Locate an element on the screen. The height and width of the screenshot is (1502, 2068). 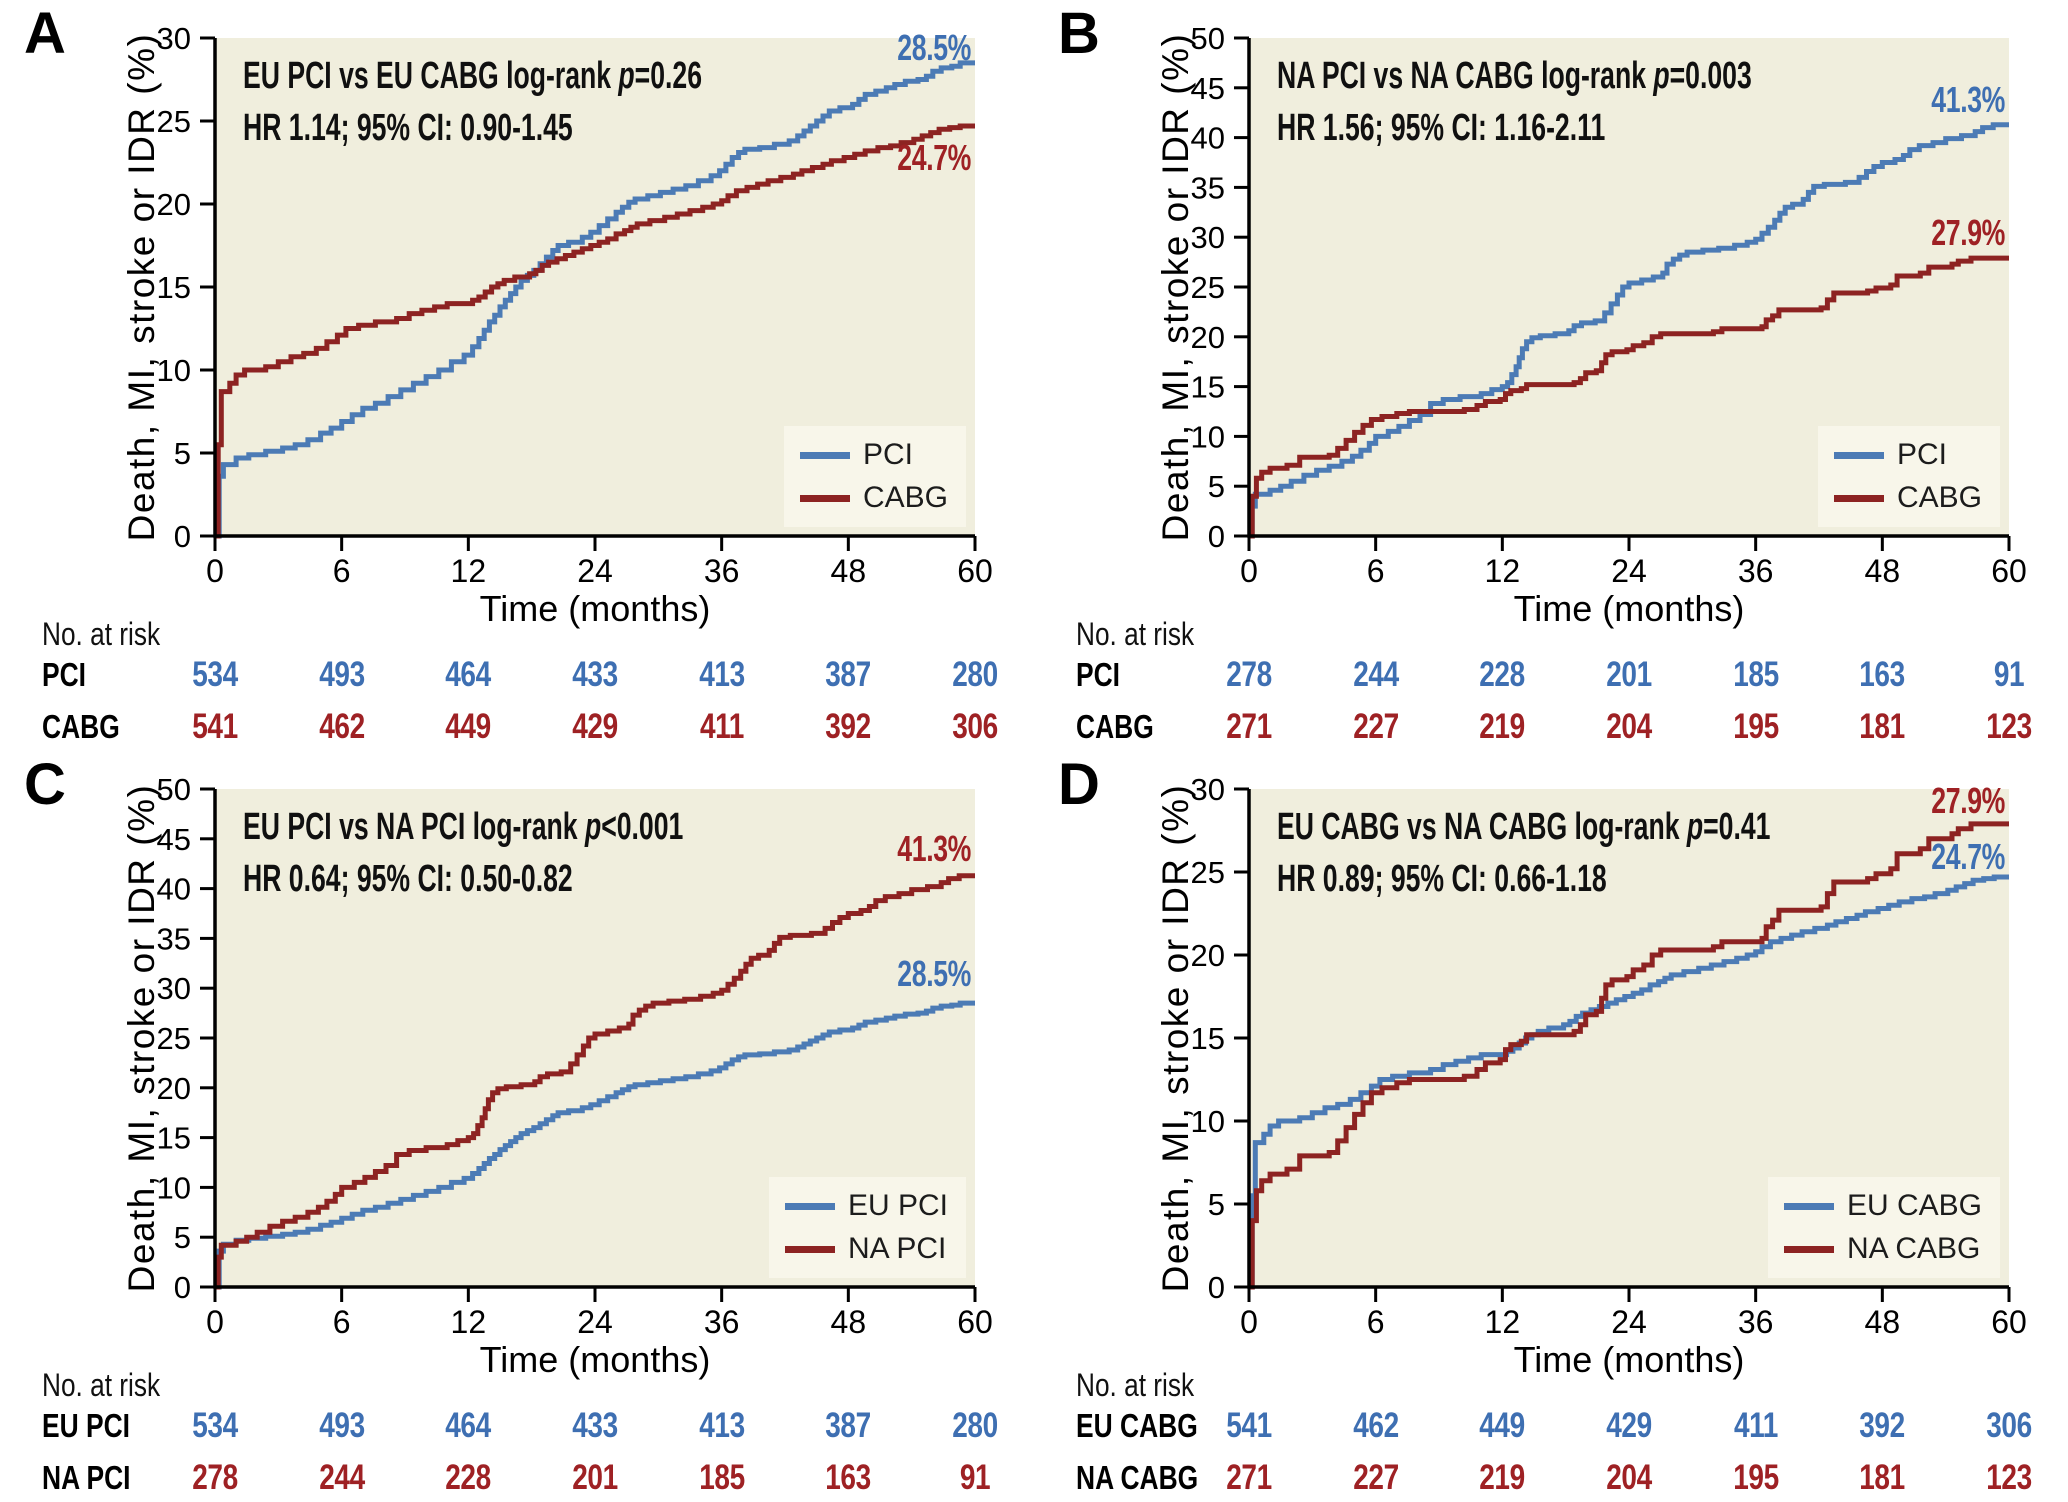
p-symbol: p is located at coordinates (1695, 827).